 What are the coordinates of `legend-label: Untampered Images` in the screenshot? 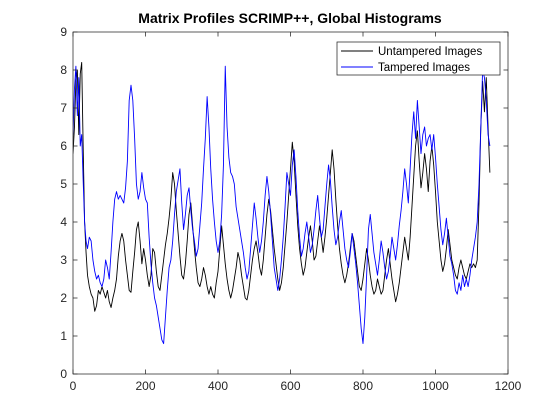 It's located at (430, 52).